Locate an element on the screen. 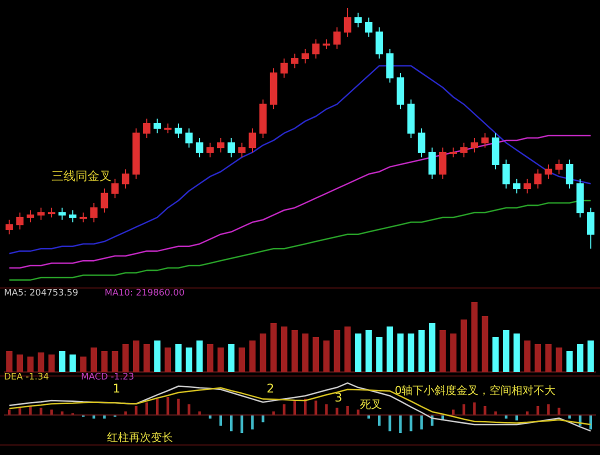  annotation: 三线同金叉 is located at coordinates (81, 175).